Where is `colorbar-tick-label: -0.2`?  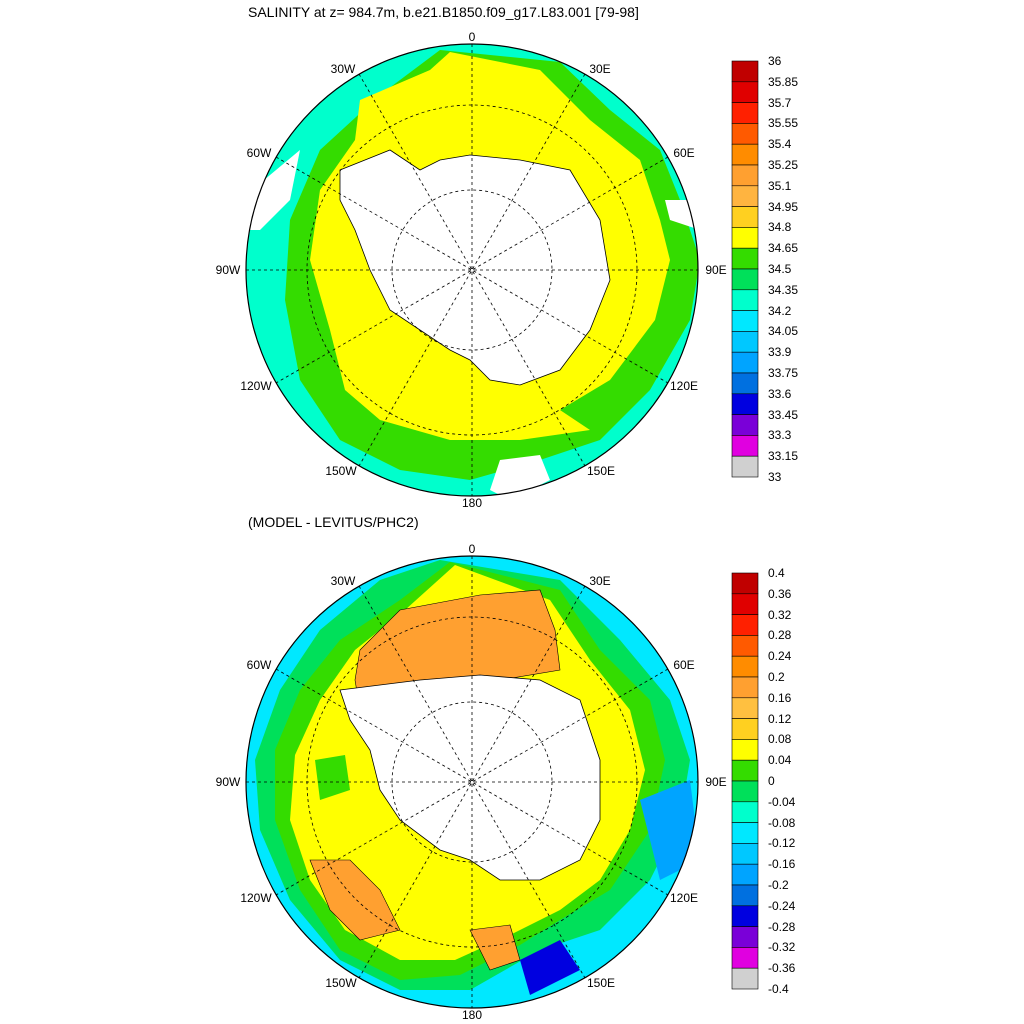 colorbar-tick-label: -0.2 is located at coordinates (778, 885).